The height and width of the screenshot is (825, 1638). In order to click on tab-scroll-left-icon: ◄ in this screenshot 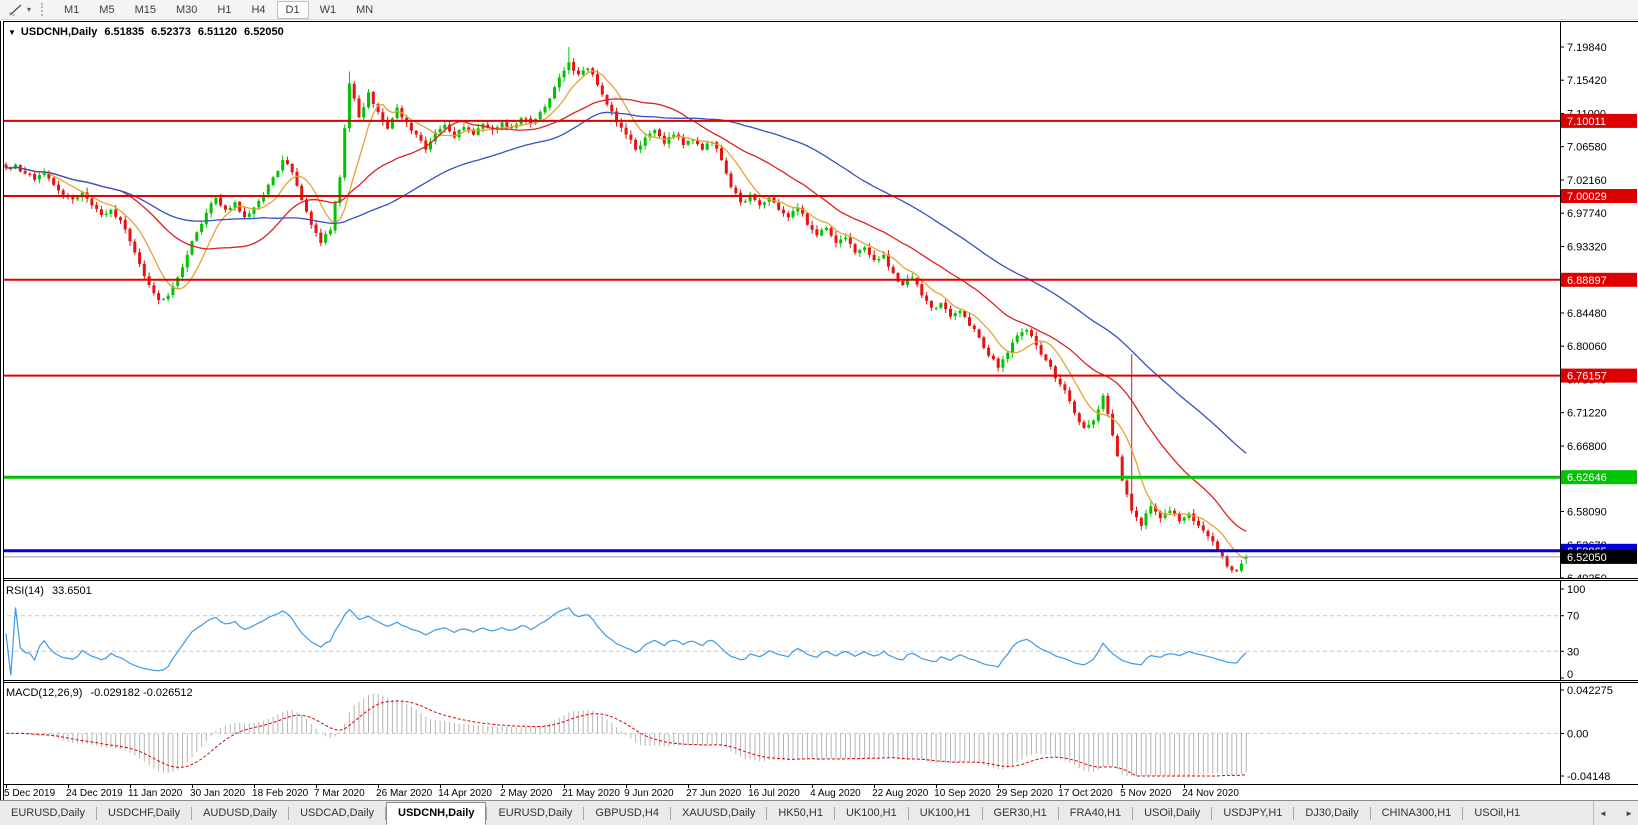, I will do `click(1603, 813)`.